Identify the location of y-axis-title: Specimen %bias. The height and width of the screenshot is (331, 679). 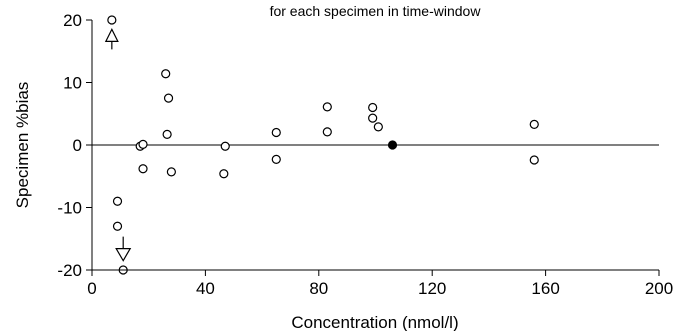
(22, 145).